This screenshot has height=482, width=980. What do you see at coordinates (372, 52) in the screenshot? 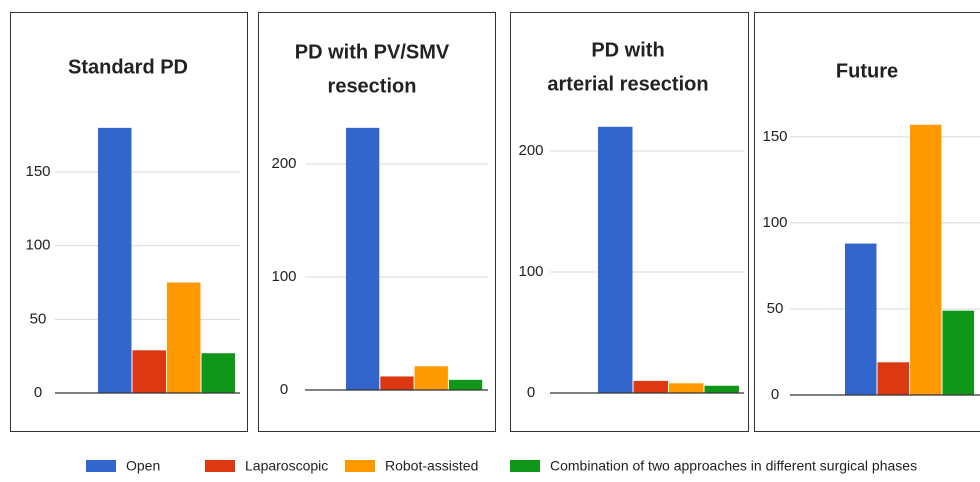
I see `chart-title: PD with PV/SMV` at bounding box center [372, 52].